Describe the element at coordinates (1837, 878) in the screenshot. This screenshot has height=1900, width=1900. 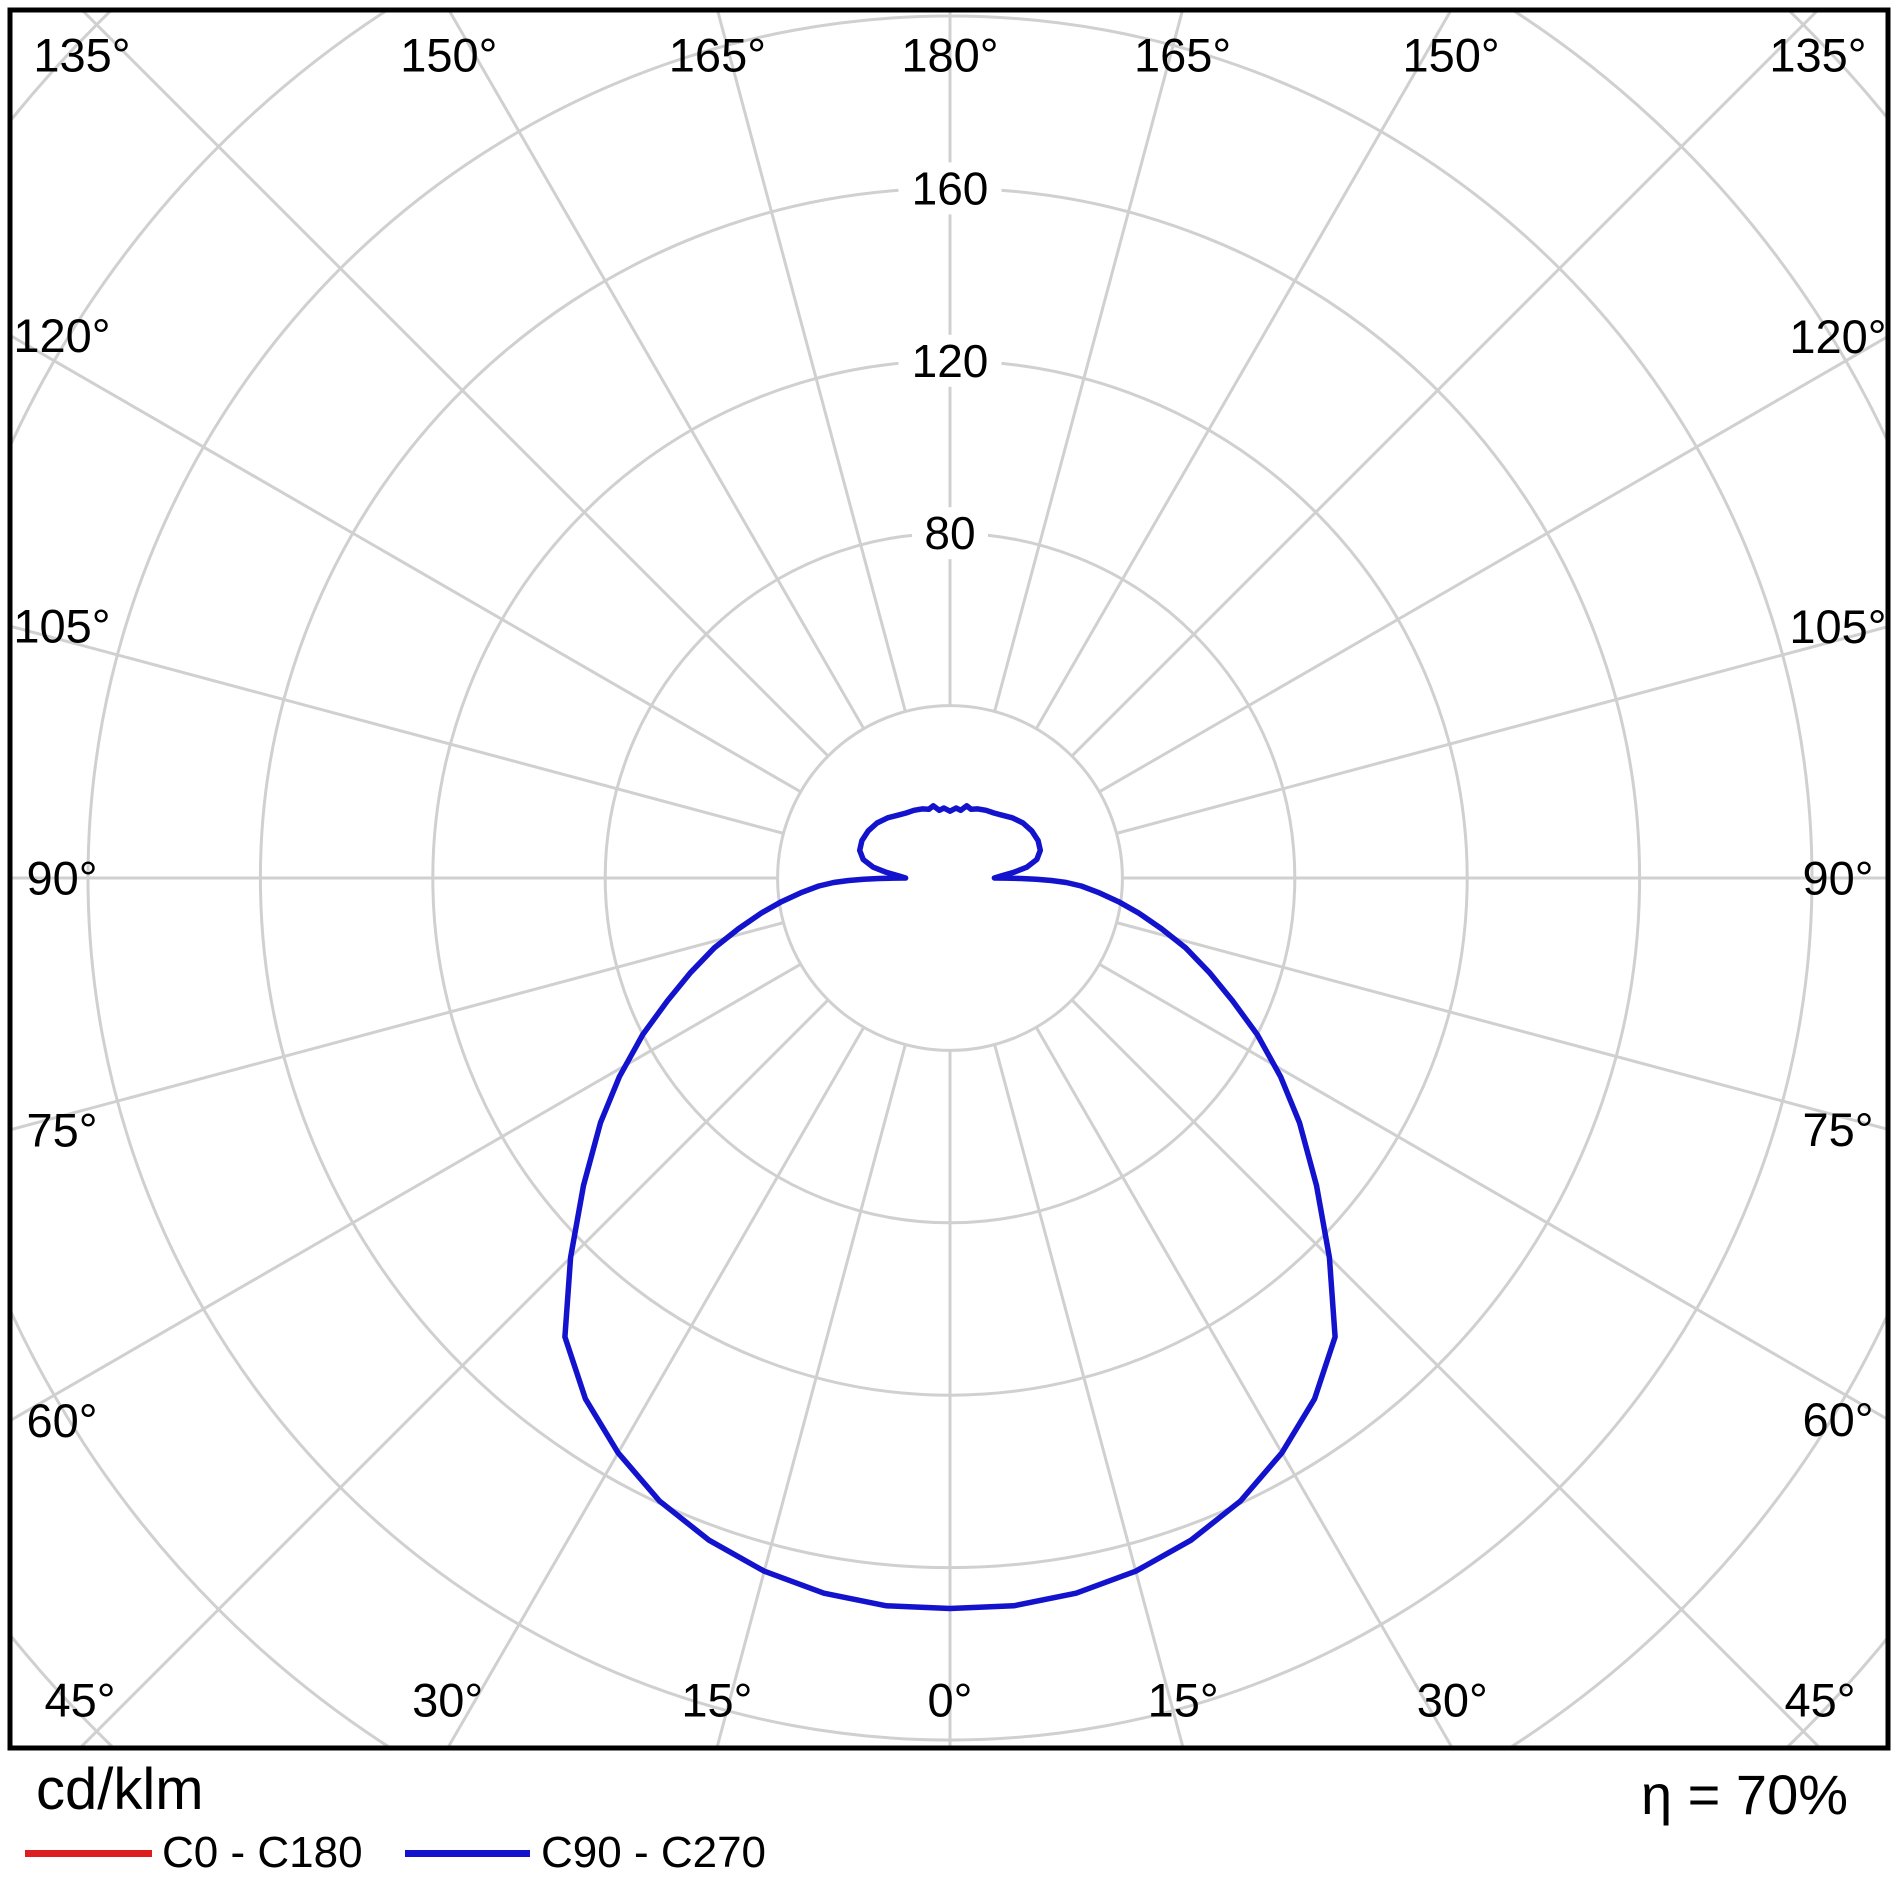
I see `angle-label-right-90: 90°` at that location.